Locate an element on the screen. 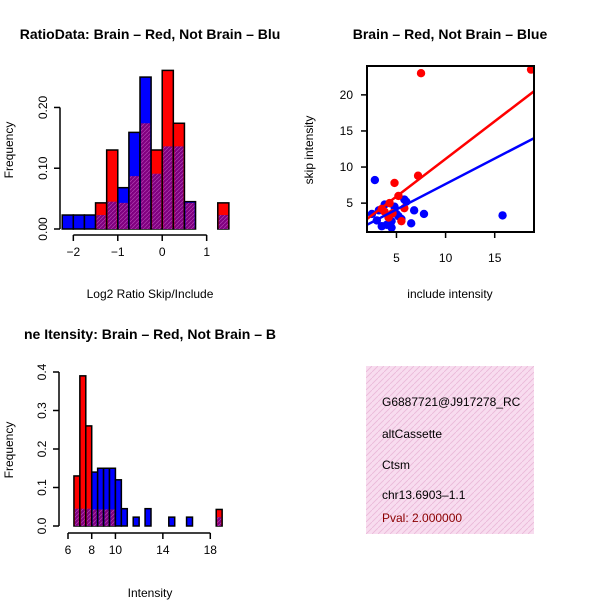 The width and height of the screenshot is (600, 600). ratio-histogram-ylabel: Frequency is located at coordinates (9, 150).